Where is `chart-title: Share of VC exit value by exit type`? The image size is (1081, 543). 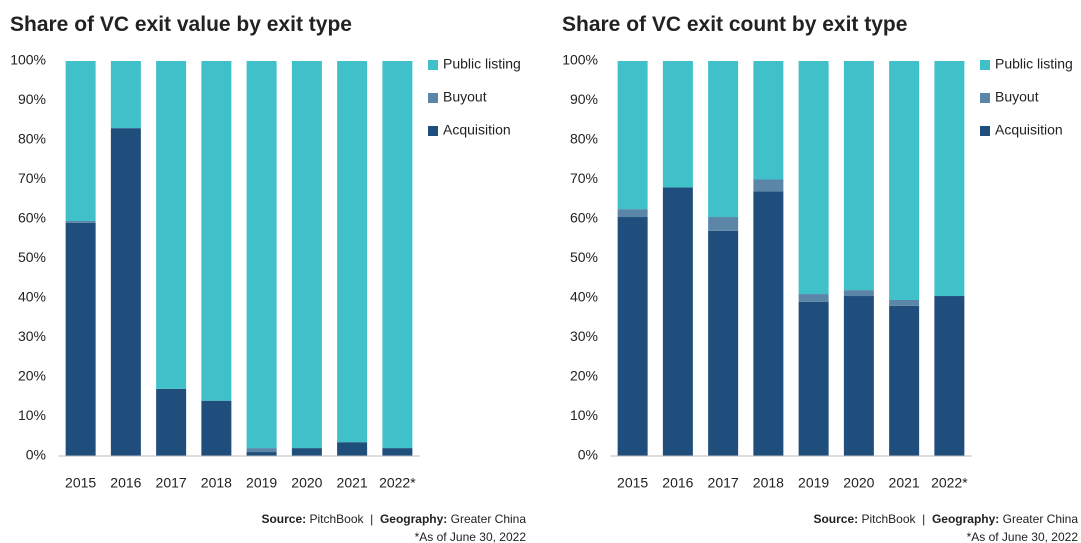 chart-title: Share of VC exit value by exit type is located at coordinates (181, 24).